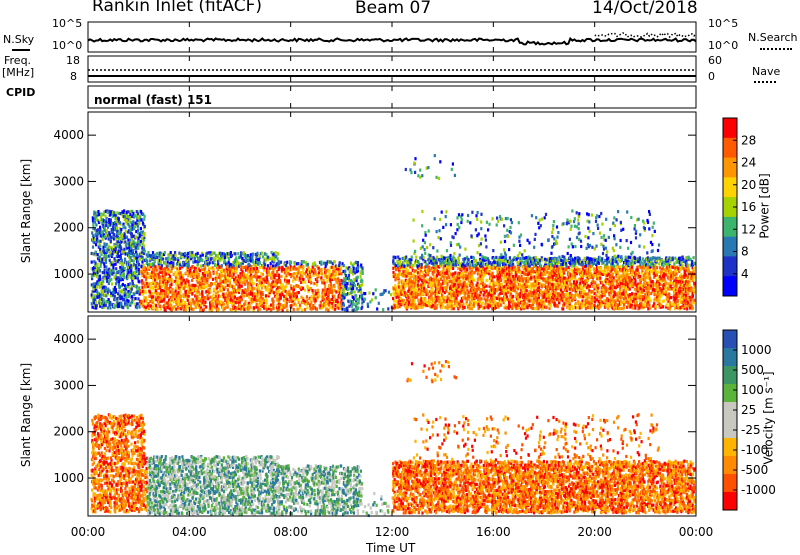 This screenshot has height=555, width=800. What do you see at coordinates (739, 207) in the screenshot?
I see `power-colorbar: 28 24 20 16 12 8 4` at bounding box center [739, 207].